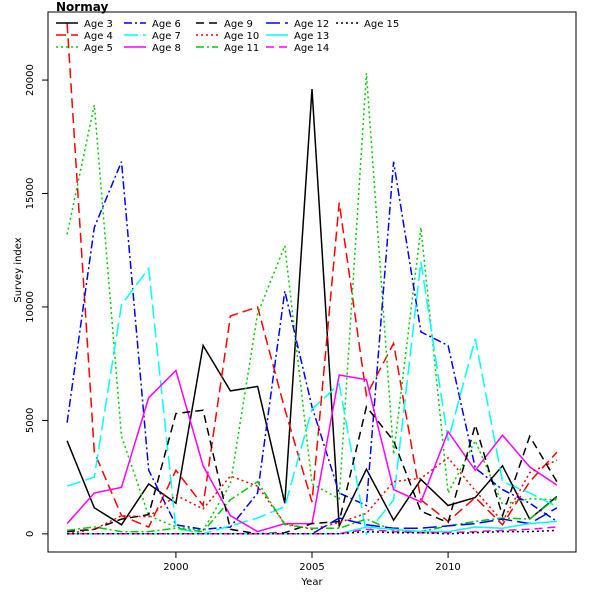 Image resolution: width=600 pixels, height=600 pixels. What do you see at coordinates (241, 36) in the screenshot?
I see `legend-label: Age 10` at bounding box center [241, 36].